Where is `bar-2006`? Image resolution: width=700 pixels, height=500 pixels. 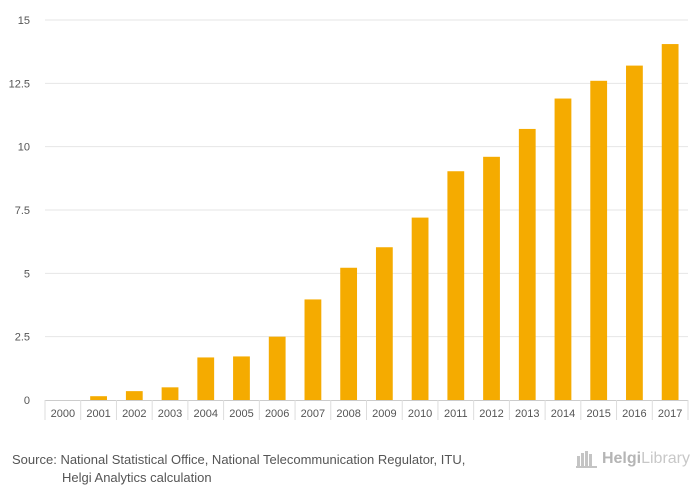 bar-2006 is located at coordinates (277, 368).